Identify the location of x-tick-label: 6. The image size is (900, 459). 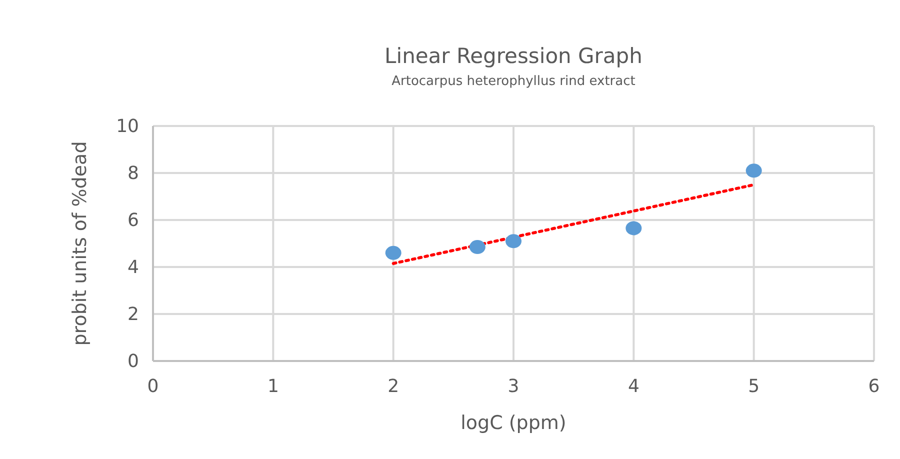
(874, 386).